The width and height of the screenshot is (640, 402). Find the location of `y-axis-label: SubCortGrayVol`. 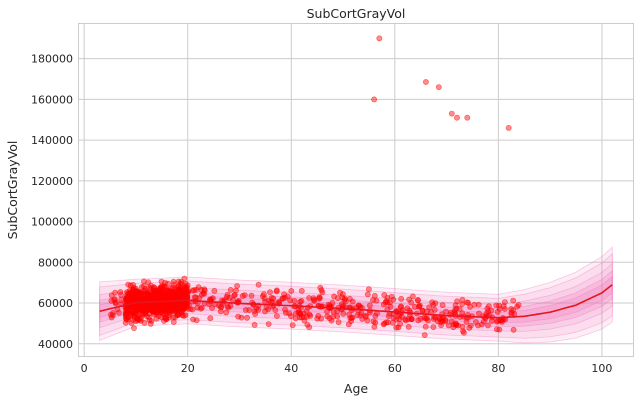

y-axis-label: SubCortGrayVol is located at coordinates (12, 190).